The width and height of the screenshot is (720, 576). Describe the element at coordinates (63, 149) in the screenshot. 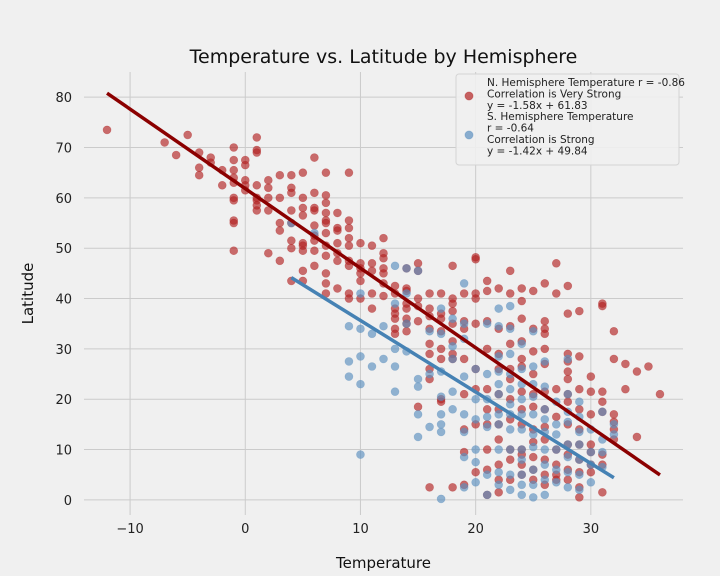

I see `y-tick-label: 70` at that location.